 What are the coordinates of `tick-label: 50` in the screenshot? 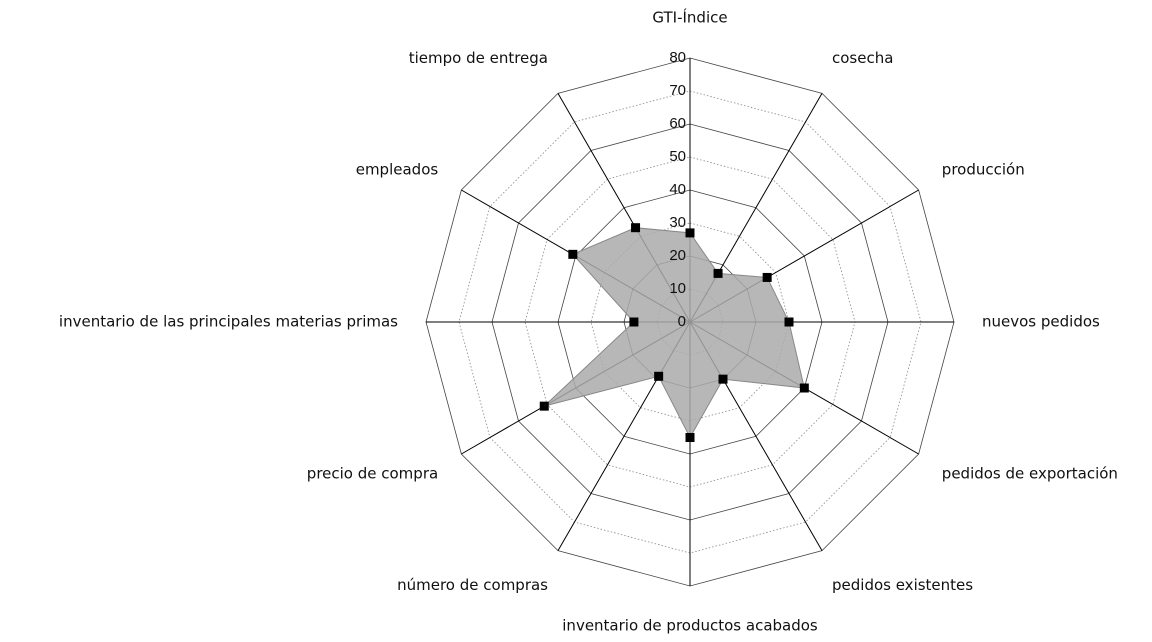 It's located at (677, 156).